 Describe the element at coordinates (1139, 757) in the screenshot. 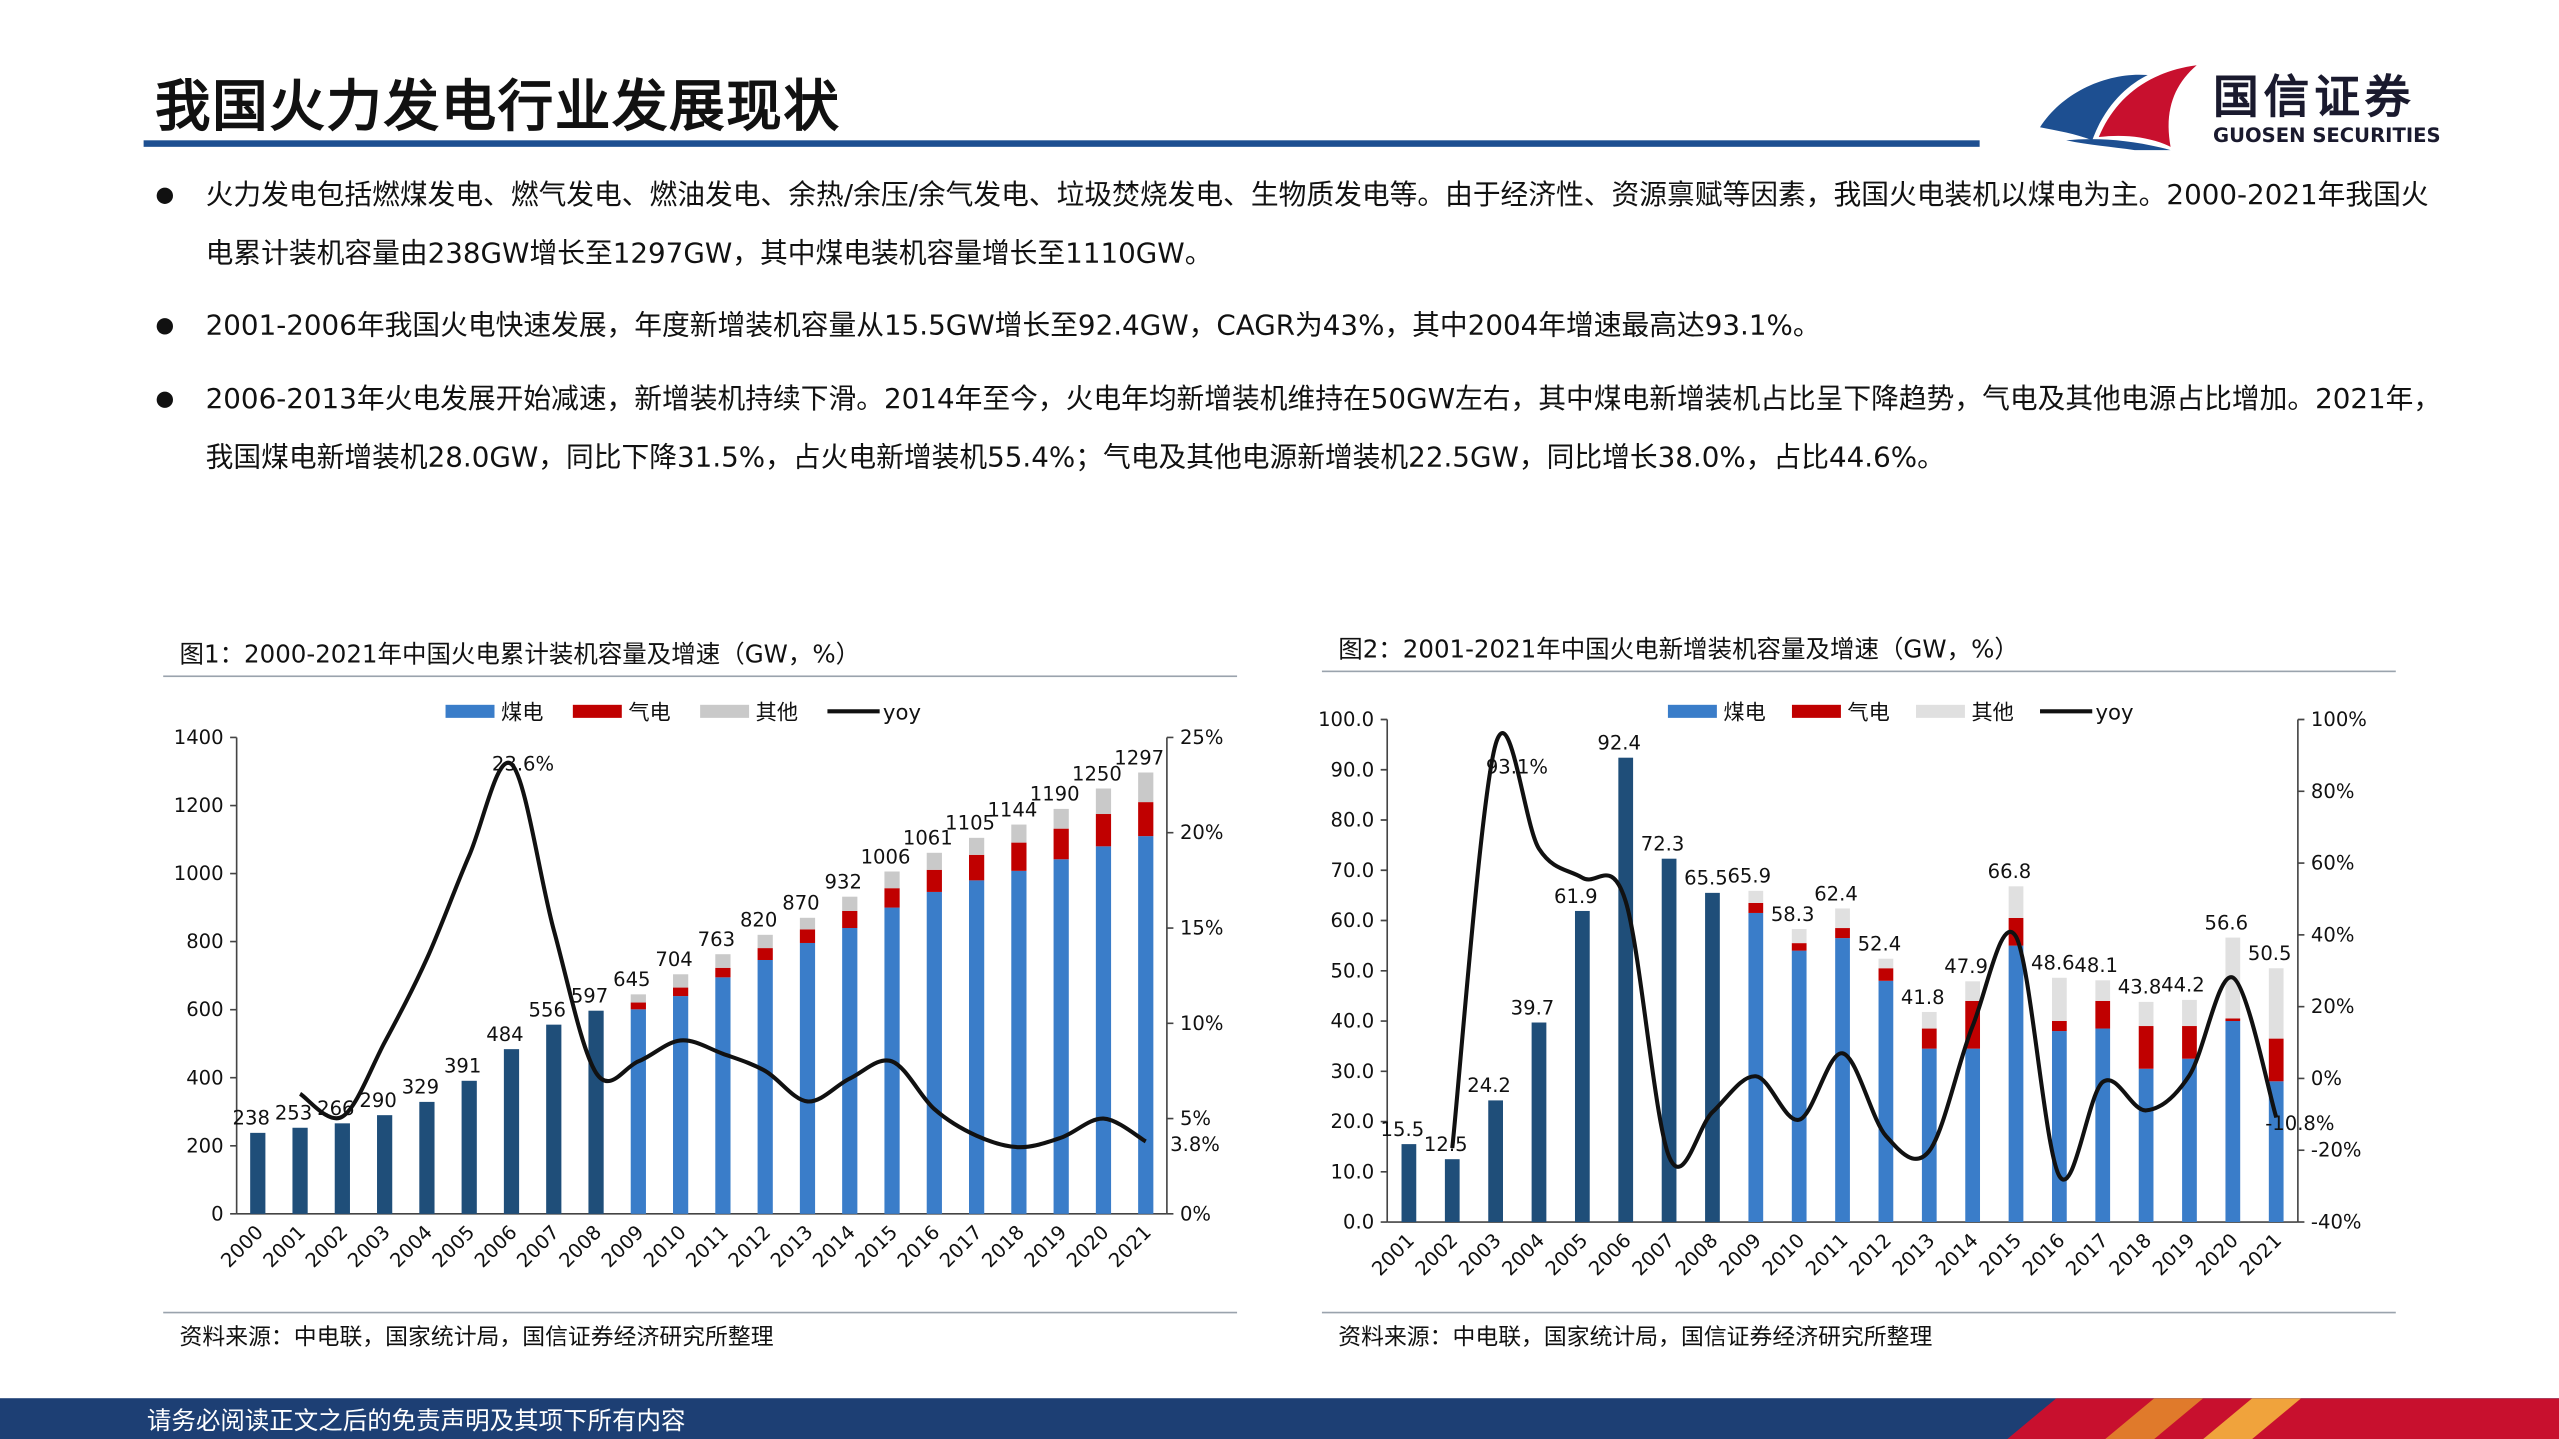

I see `bar-value-label: 1297` at that location.